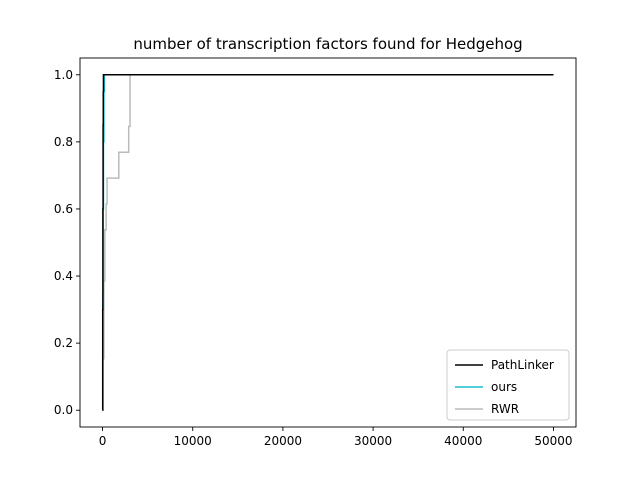 This screenshot has height=480, width=640. I want to click on legend-box, so click(508, 385).